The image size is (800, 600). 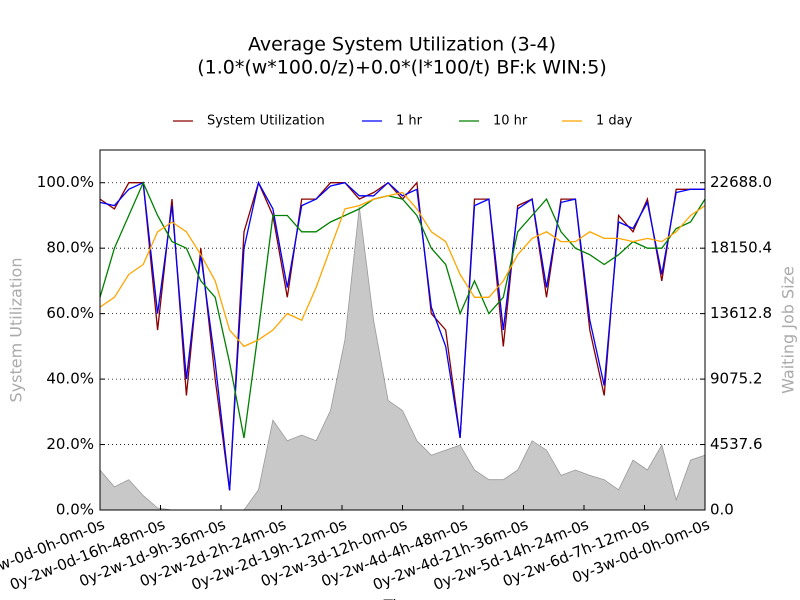 What do you see at coordinates (402, 45) in the screenshot?
I see `chart-title: Average System Utilization (3-4)` at bounding box center [402, 45].